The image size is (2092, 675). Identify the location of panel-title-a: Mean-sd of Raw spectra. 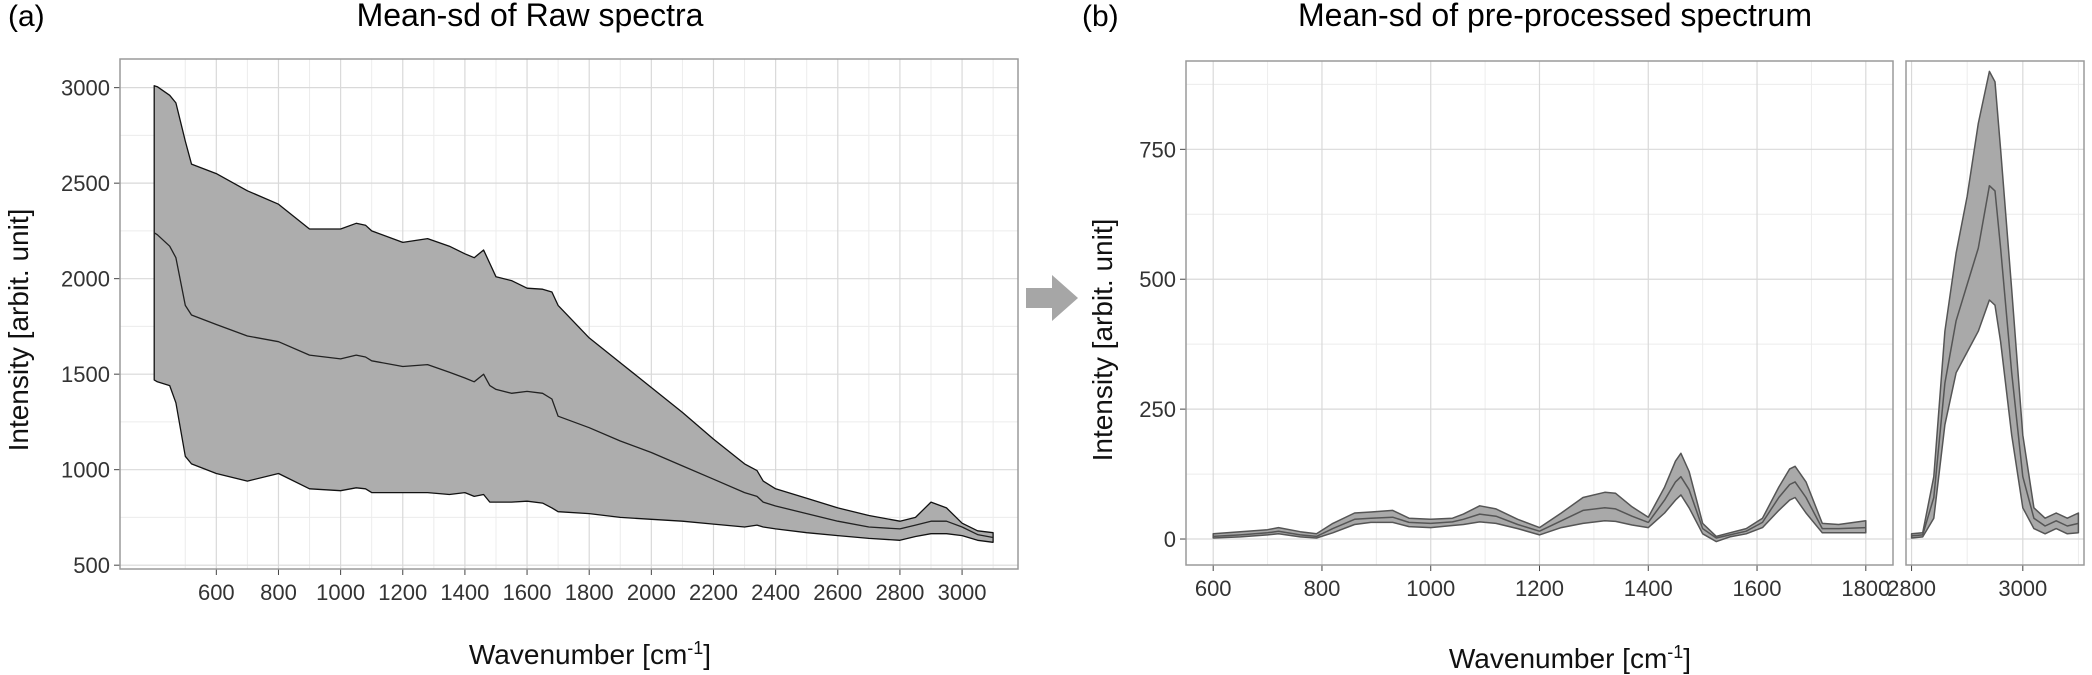
(530, 16).